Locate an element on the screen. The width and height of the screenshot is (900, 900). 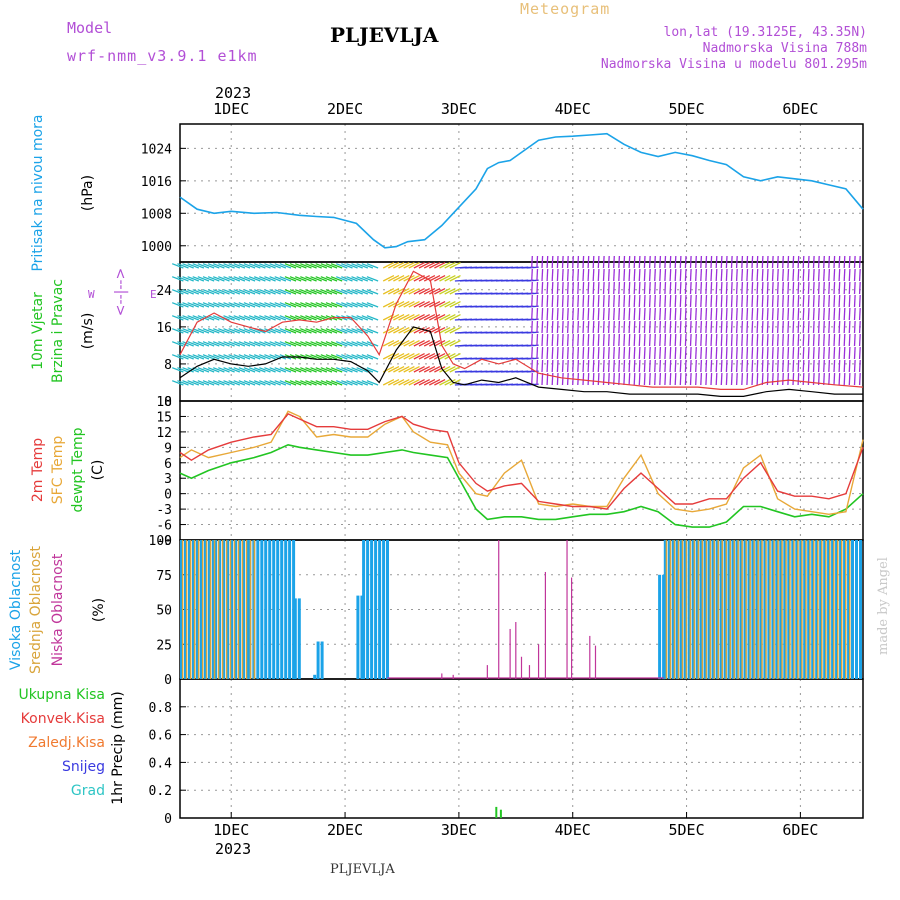
y-tick-label: 24 is located at coordinates (164, 291).